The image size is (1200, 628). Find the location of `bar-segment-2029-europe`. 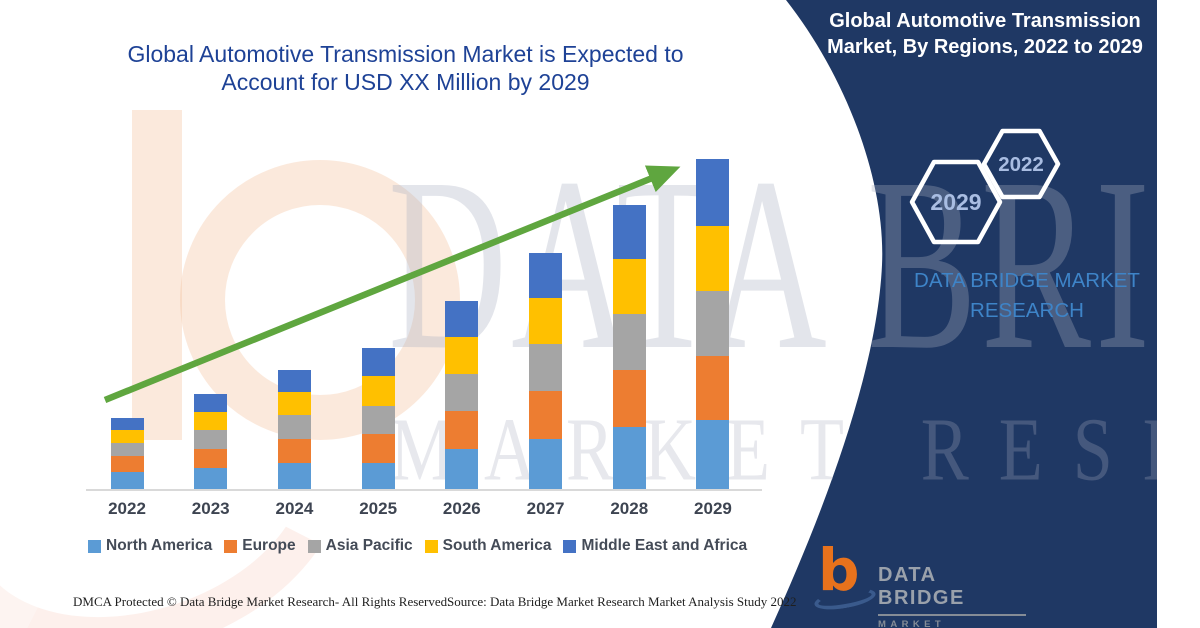

bar-segment-2029-europe is located at coordinates (713, 388).